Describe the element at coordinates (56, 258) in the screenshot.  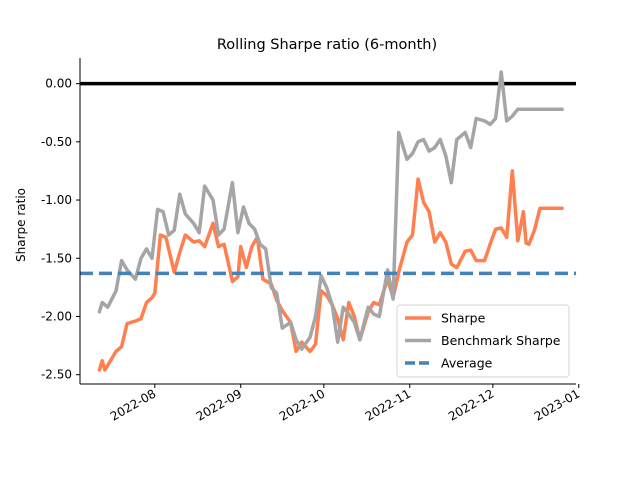
I see `y-tick-label: -1.50` at that location.